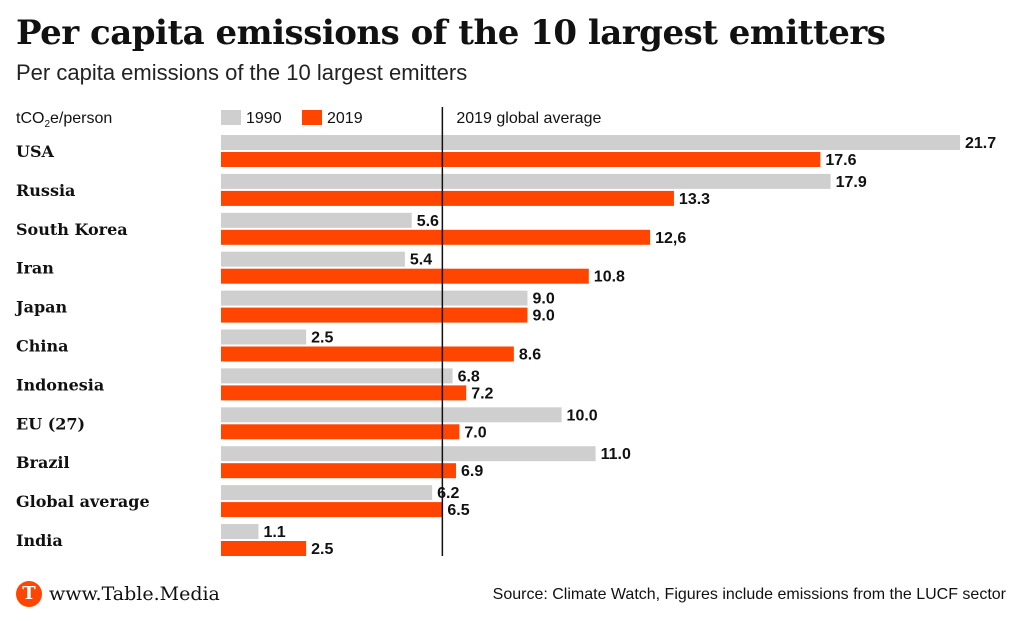  What do you see at coordinates (530, 355) in the screenshot?
I see `value-label-2019: 8.6` at bounding box center [530, 355].